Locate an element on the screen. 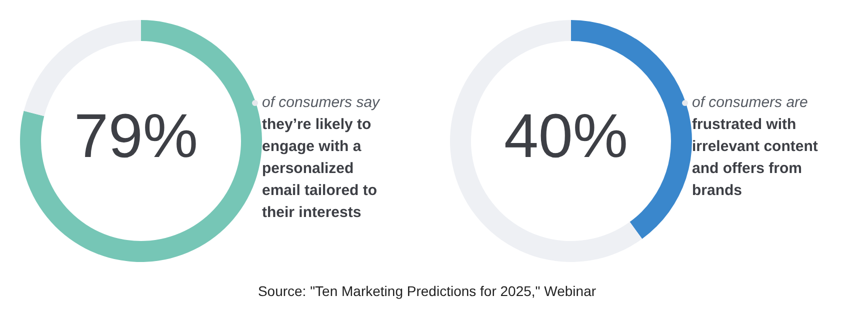  text: of consumers say is located at coordinates (322, 103).